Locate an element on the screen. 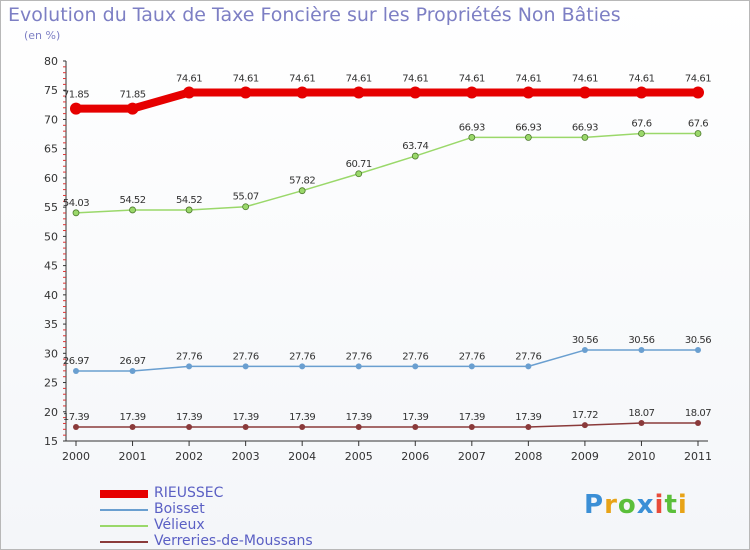 This screenshot has width=750, height=550. y-tick-label: 70 is located at coordinates (51, 119).